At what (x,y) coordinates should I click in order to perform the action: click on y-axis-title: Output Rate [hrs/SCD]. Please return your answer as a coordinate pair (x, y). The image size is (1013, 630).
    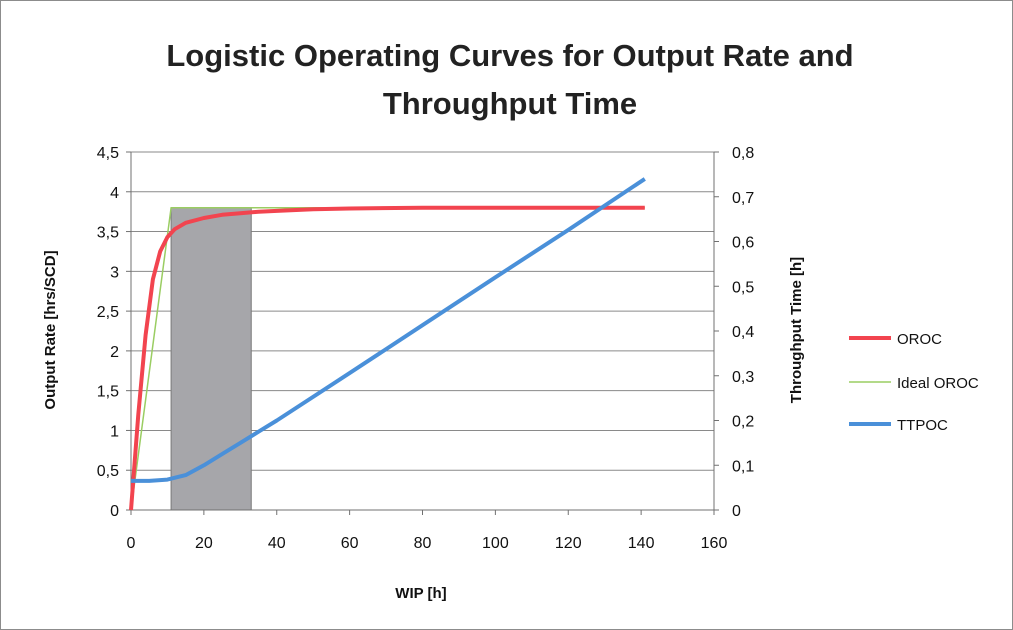
    Looking at the image, I should click on (50, 329).